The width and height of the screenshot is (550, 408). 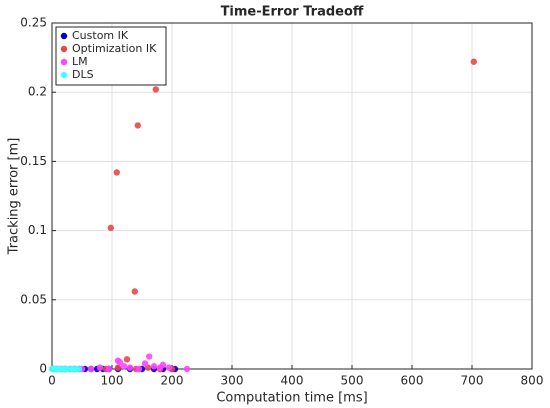 What do you see at coordinates (112, 381) in the screenshot?
I see `x-tick-label: 100` at bounding box center [112, 381].